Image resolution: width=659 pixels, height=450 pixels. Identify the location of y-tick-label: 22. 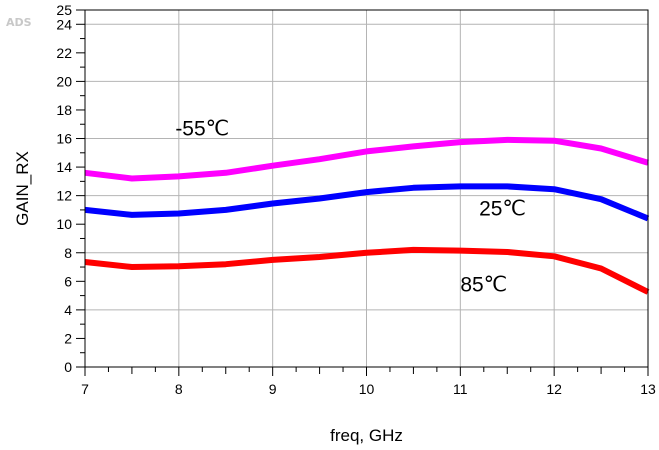
(64, 53).